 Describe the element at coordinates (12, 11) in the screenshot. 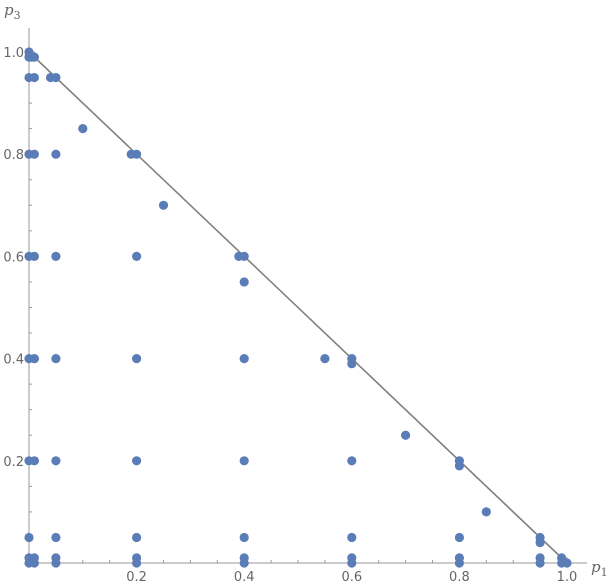

I see `y-axis-label: p3` at that location.